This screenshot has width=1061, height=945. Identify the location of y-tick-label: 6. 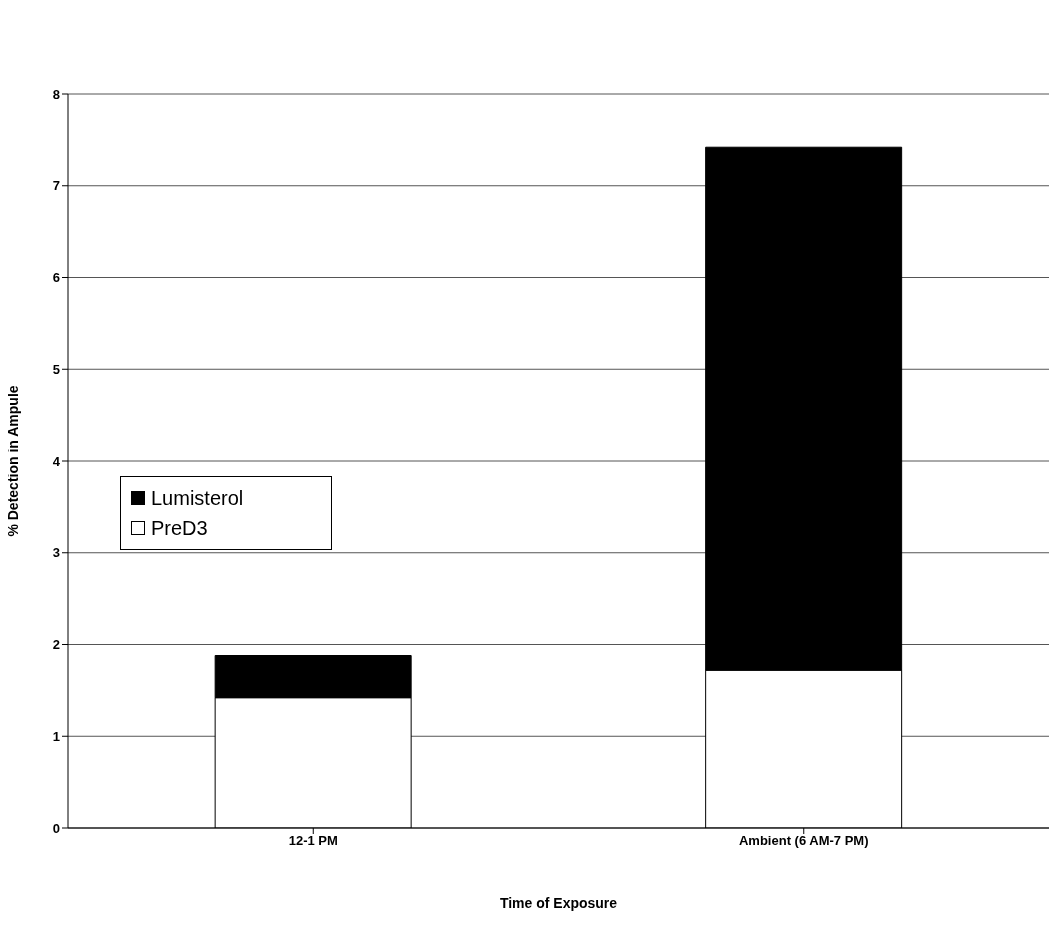
(56, 278).